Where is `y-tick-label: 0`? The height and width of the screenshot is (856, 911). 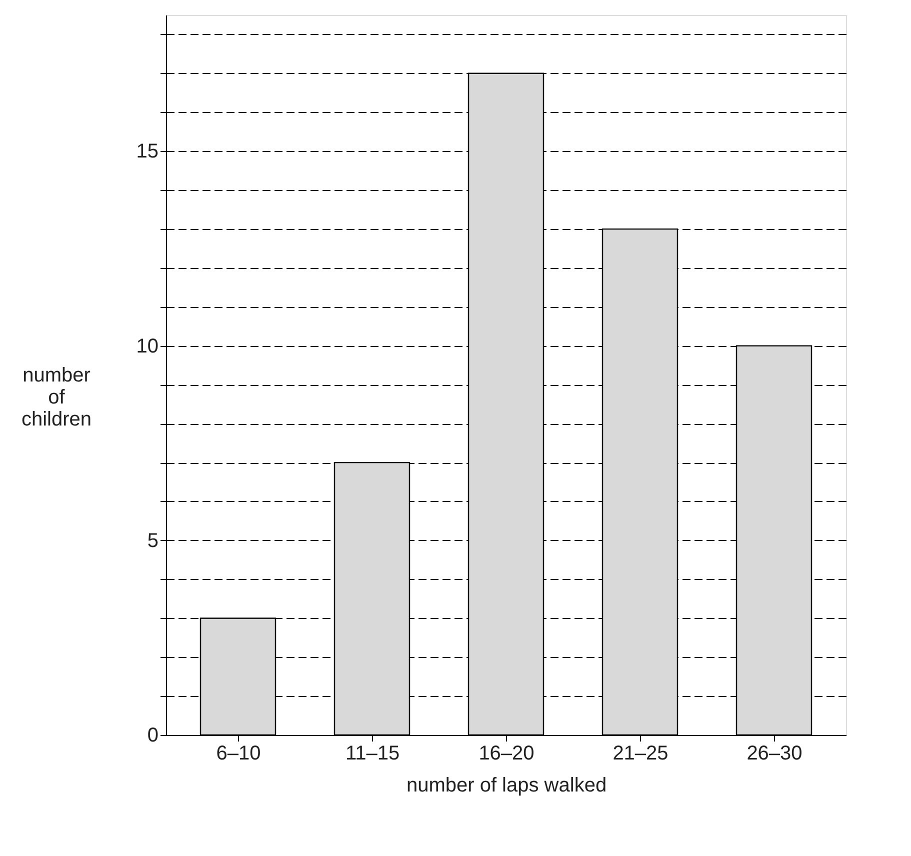 y-tick-label: 0 is located at coordinates (152, 735).